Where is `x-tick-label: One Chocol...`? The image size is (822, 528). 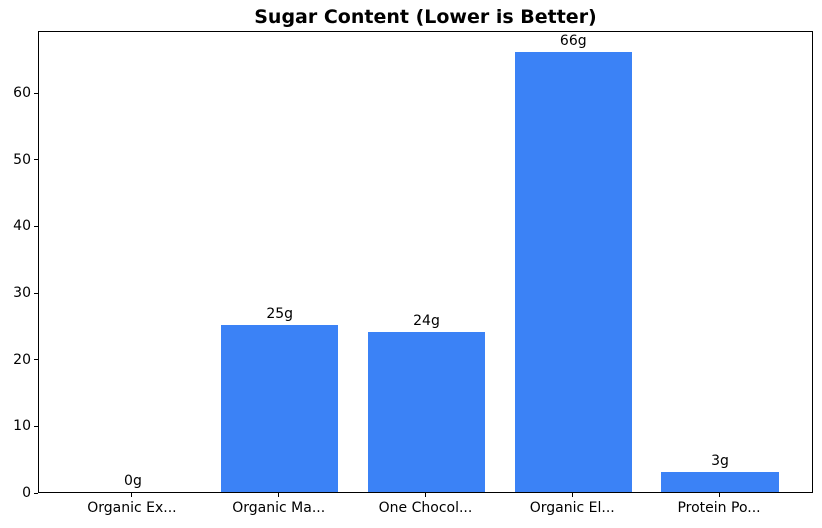 x-tick-label: One Chocol... is located at coordinates (425, 508).